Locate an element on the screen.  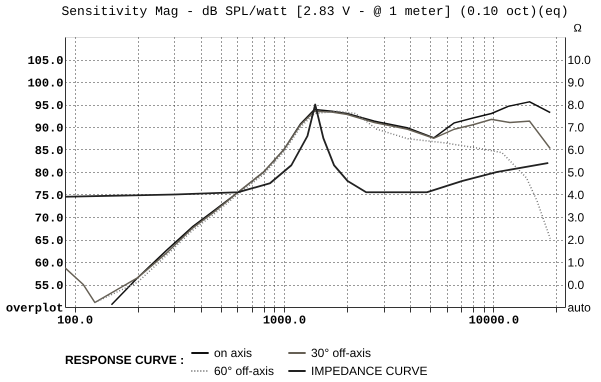
y2-tick-label: 8.0 is located at coordinates (576, 105).